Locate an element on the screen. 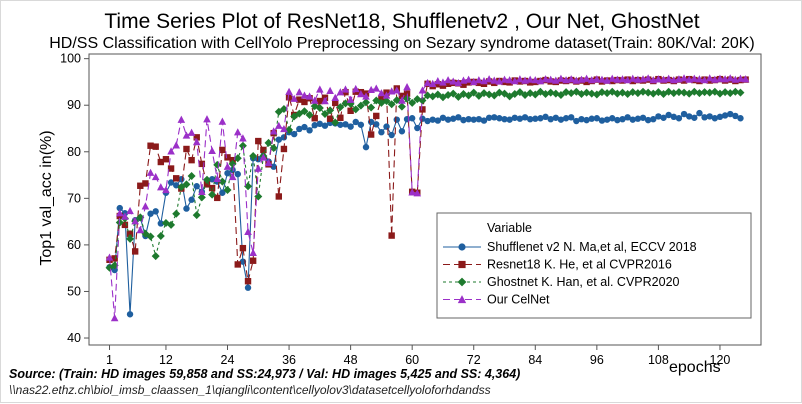  y-tick-label: 80 is located at coordinates (74, 152).